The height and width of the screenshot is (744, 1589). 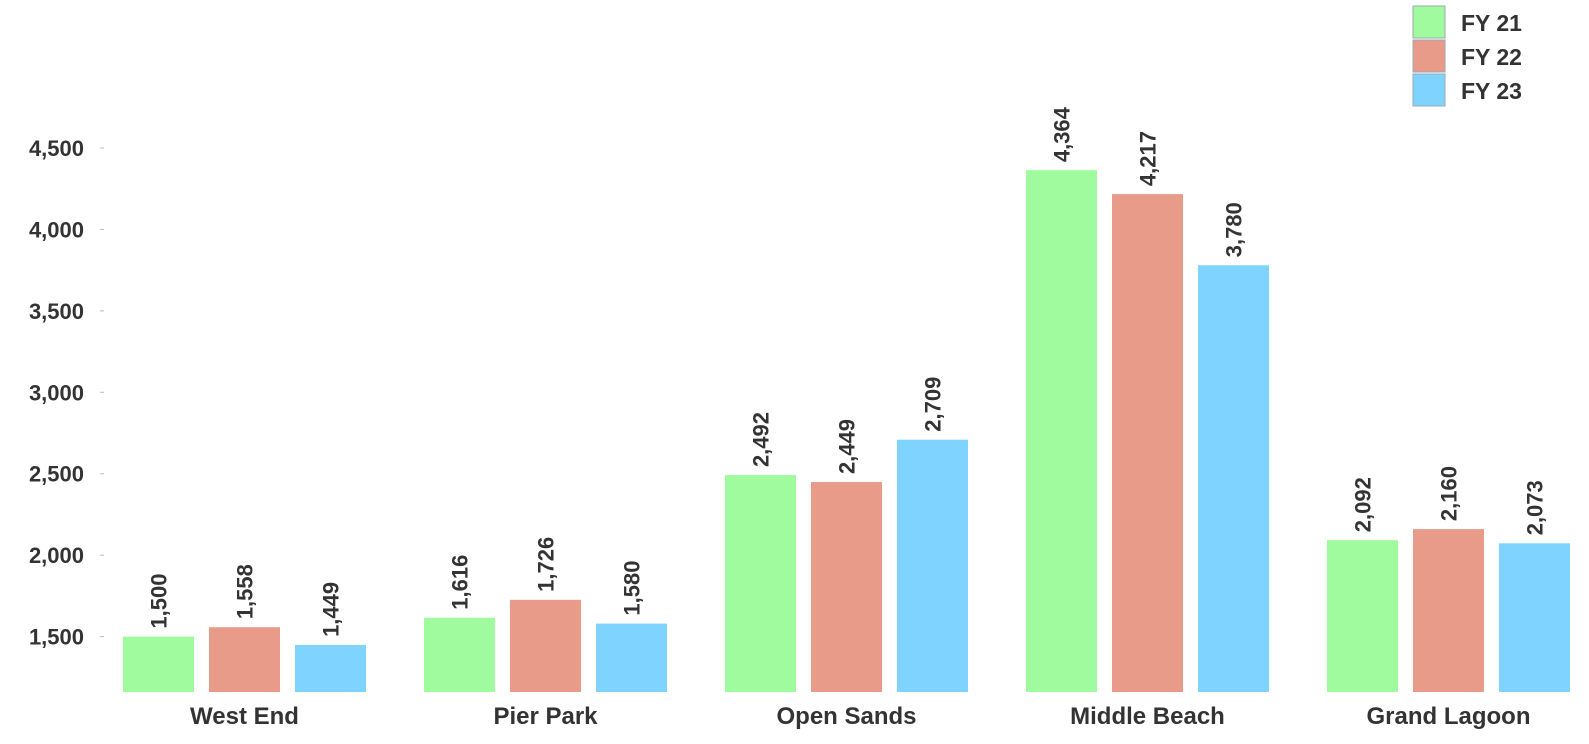 I want to click on legend-item-fy-23: FY 23, so click(x=1467, y=90).